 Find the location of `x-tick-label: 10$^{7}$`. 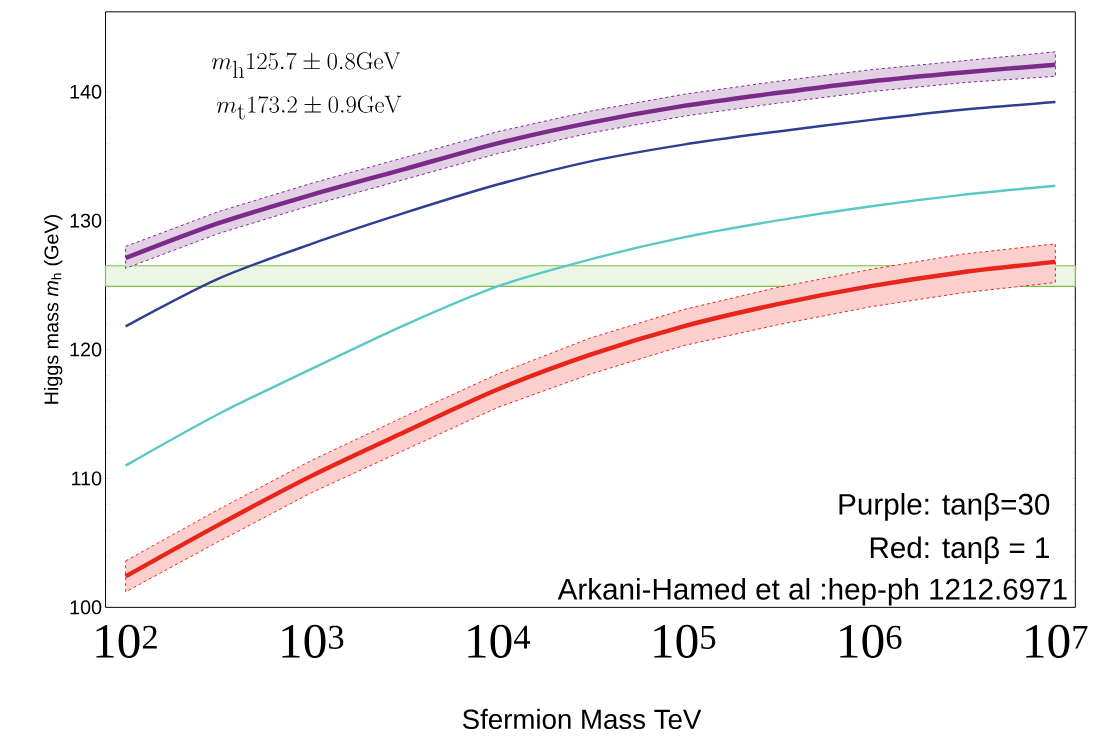

x-tick-label: 10$^{7}$ is located at coordinates (1057, 641).